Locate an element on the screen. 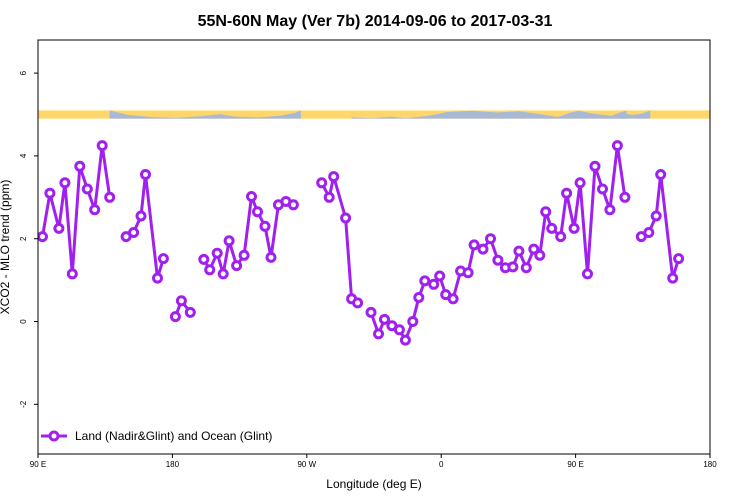  legend: Land (Nadir&Glint) and Ocean (Glint) is located at coordinates (156, 436).